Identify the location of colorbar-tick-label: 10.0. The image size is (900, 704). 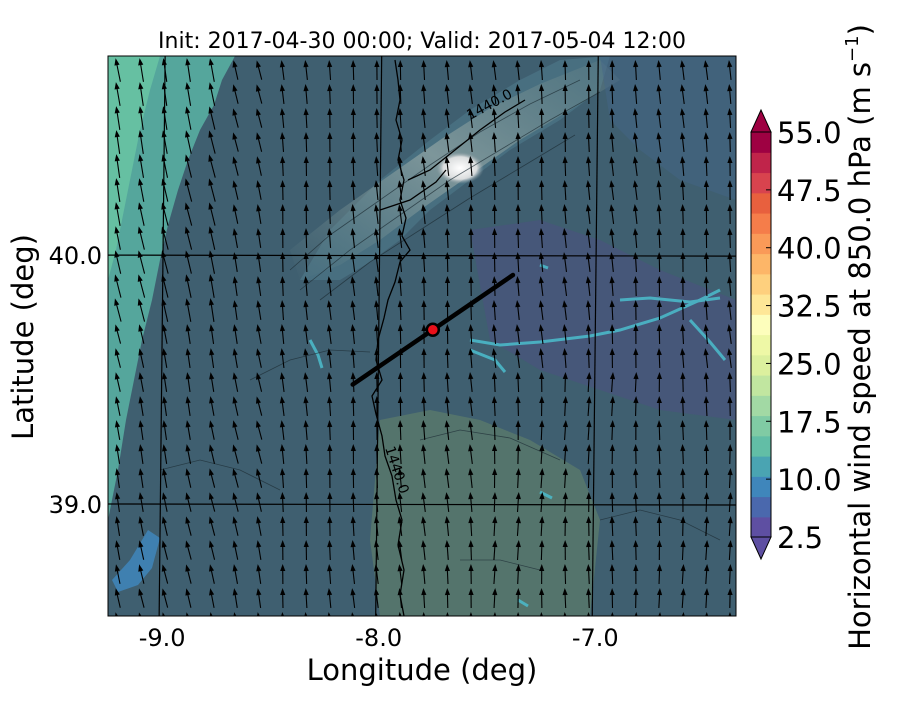
(809, 480).